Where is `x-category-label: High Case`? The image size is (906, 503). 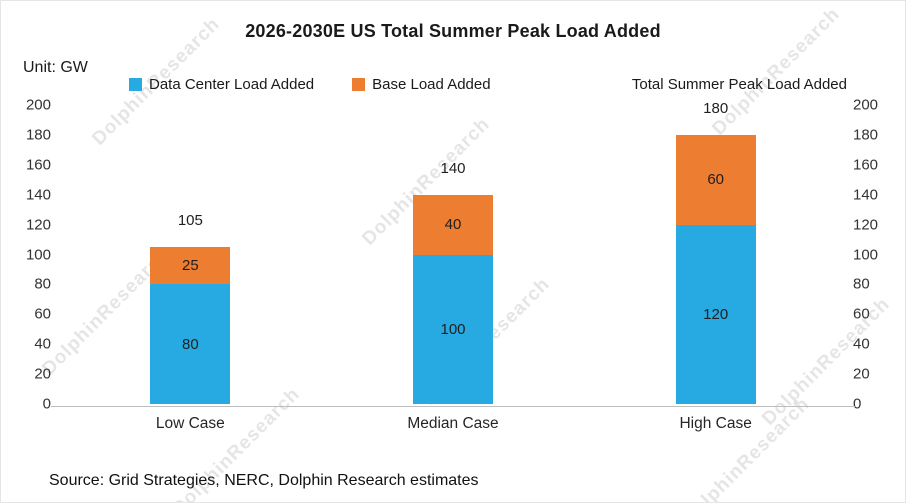
x-category-label: High Case is located at coordinates (715, 423).